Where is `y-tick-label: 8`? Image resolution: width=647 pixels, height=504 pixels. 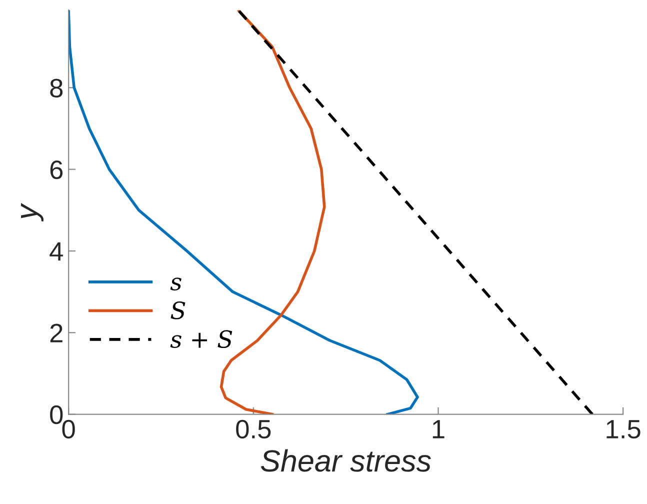
y-tick-label: 8 is located at coordinates (56, 88).